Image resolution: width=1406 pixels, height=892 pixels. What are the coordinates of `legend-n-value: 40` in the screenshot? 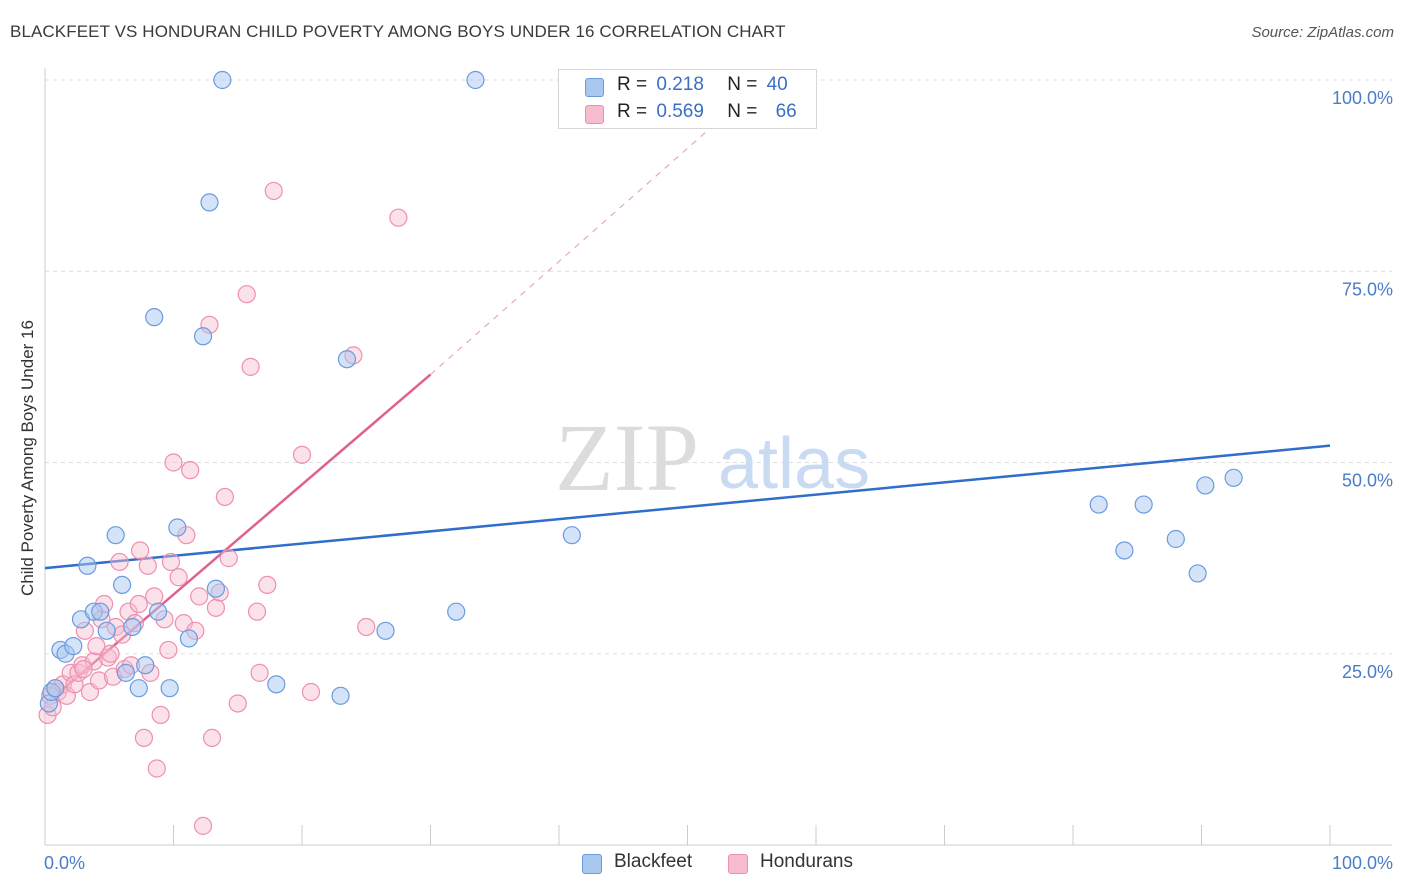 It's located at (777, 84).